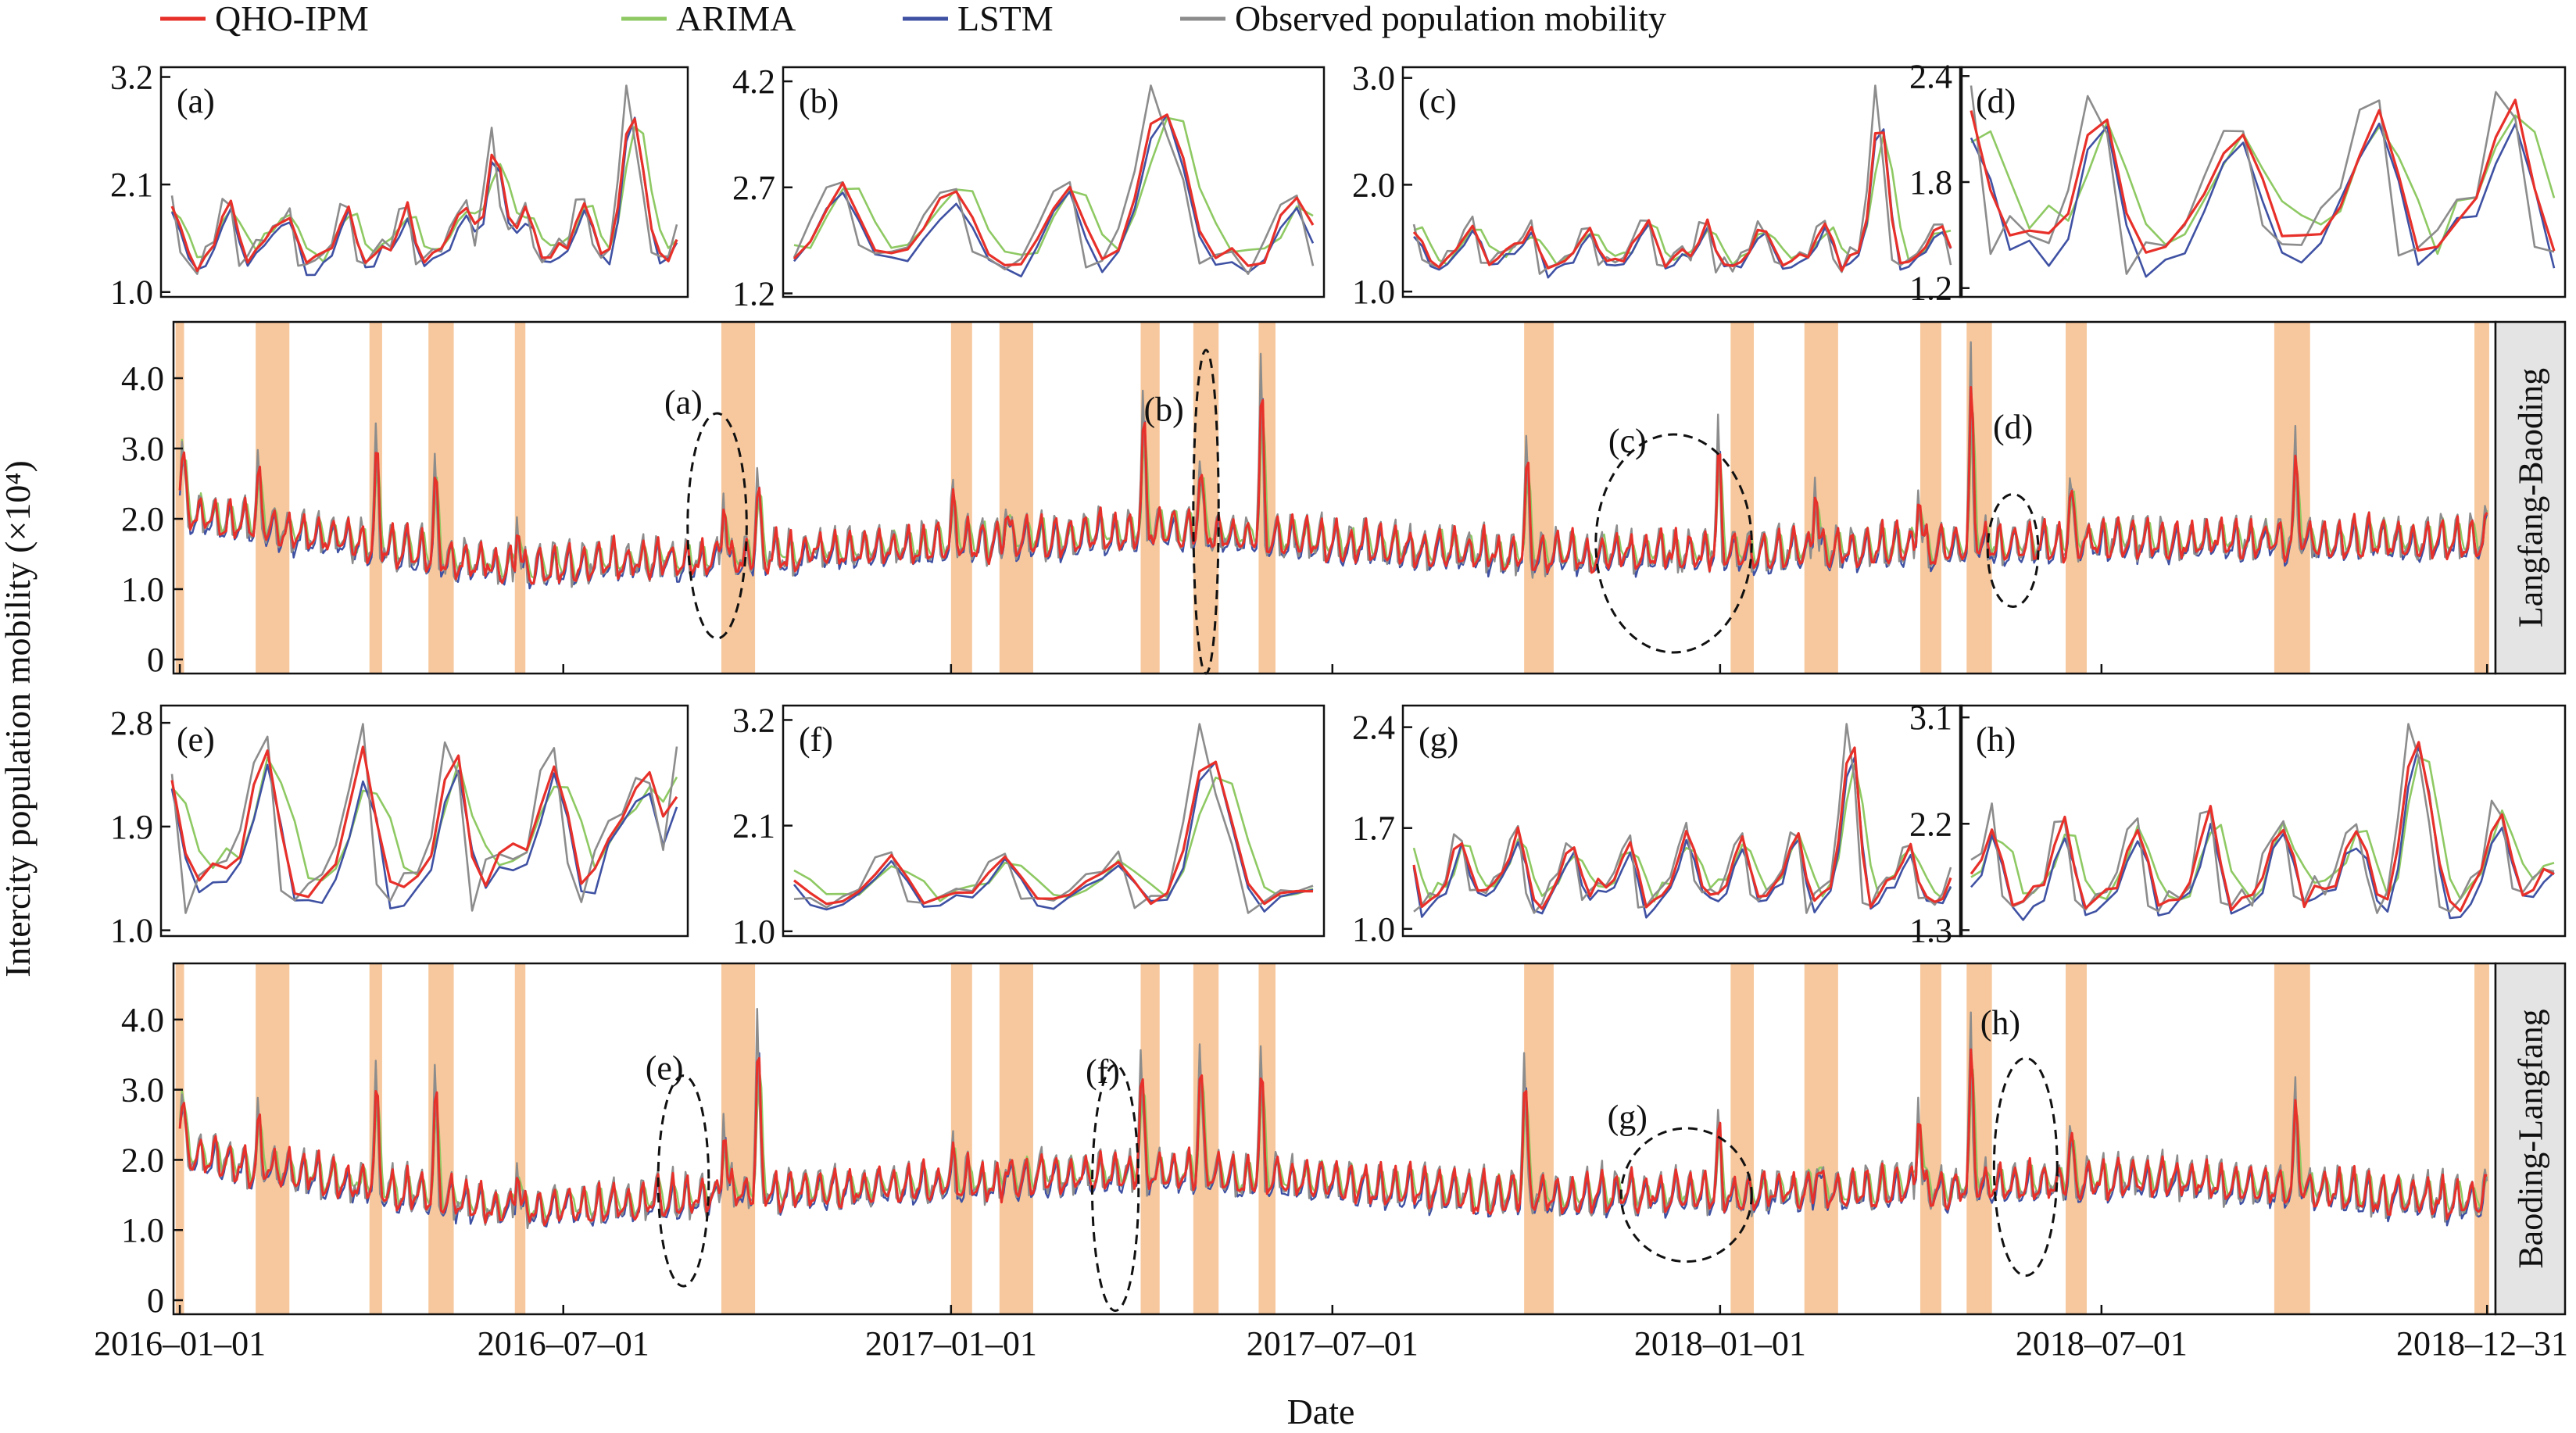  What do you see at coordinates (2530, 1139) in the screenshot?
I see `side-panel` at bounding box center [2530, 1139].